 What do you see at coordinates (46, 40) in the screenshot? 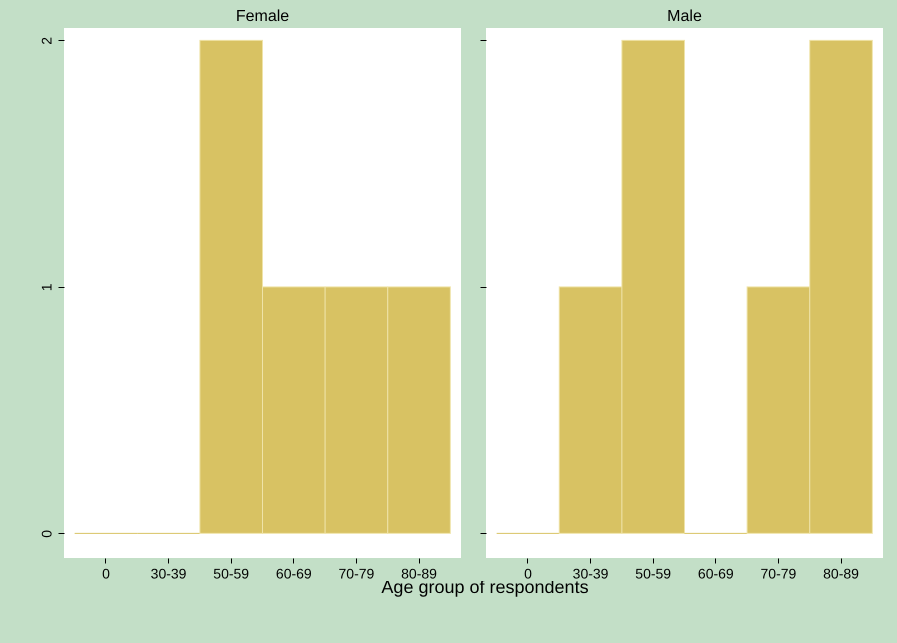
I see `y-tick-label: 2` at bounding box center [46, 40].